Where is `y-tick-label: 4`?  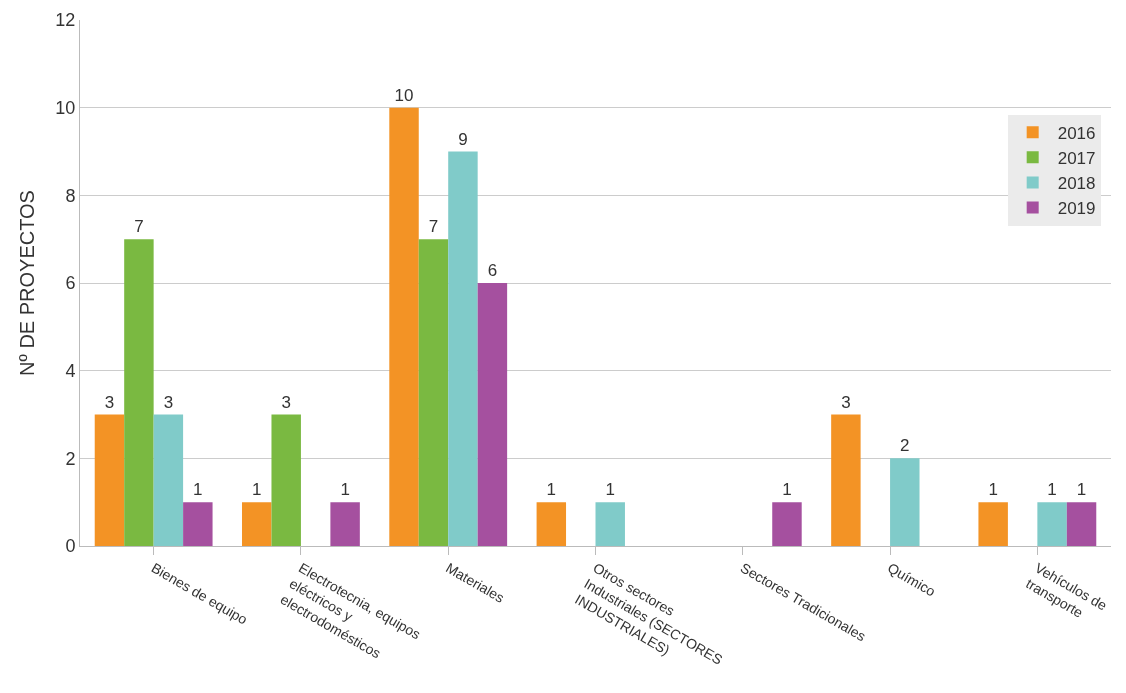 y-tick-label: 4 is located at coordinates (70, 370).